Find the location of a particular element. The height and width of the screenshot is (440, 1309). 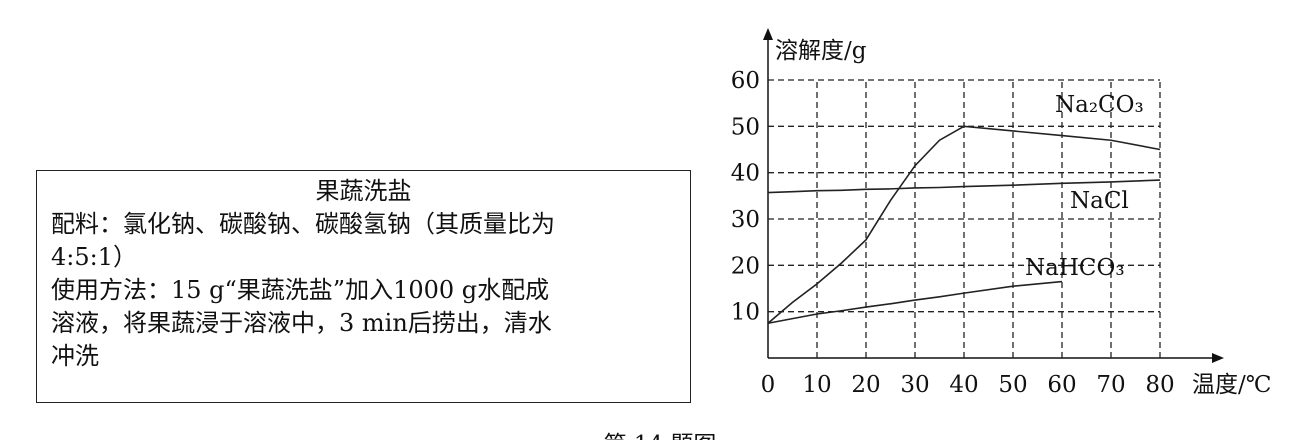

x-tick-label: 70 is located at coordinates (1110, 385).